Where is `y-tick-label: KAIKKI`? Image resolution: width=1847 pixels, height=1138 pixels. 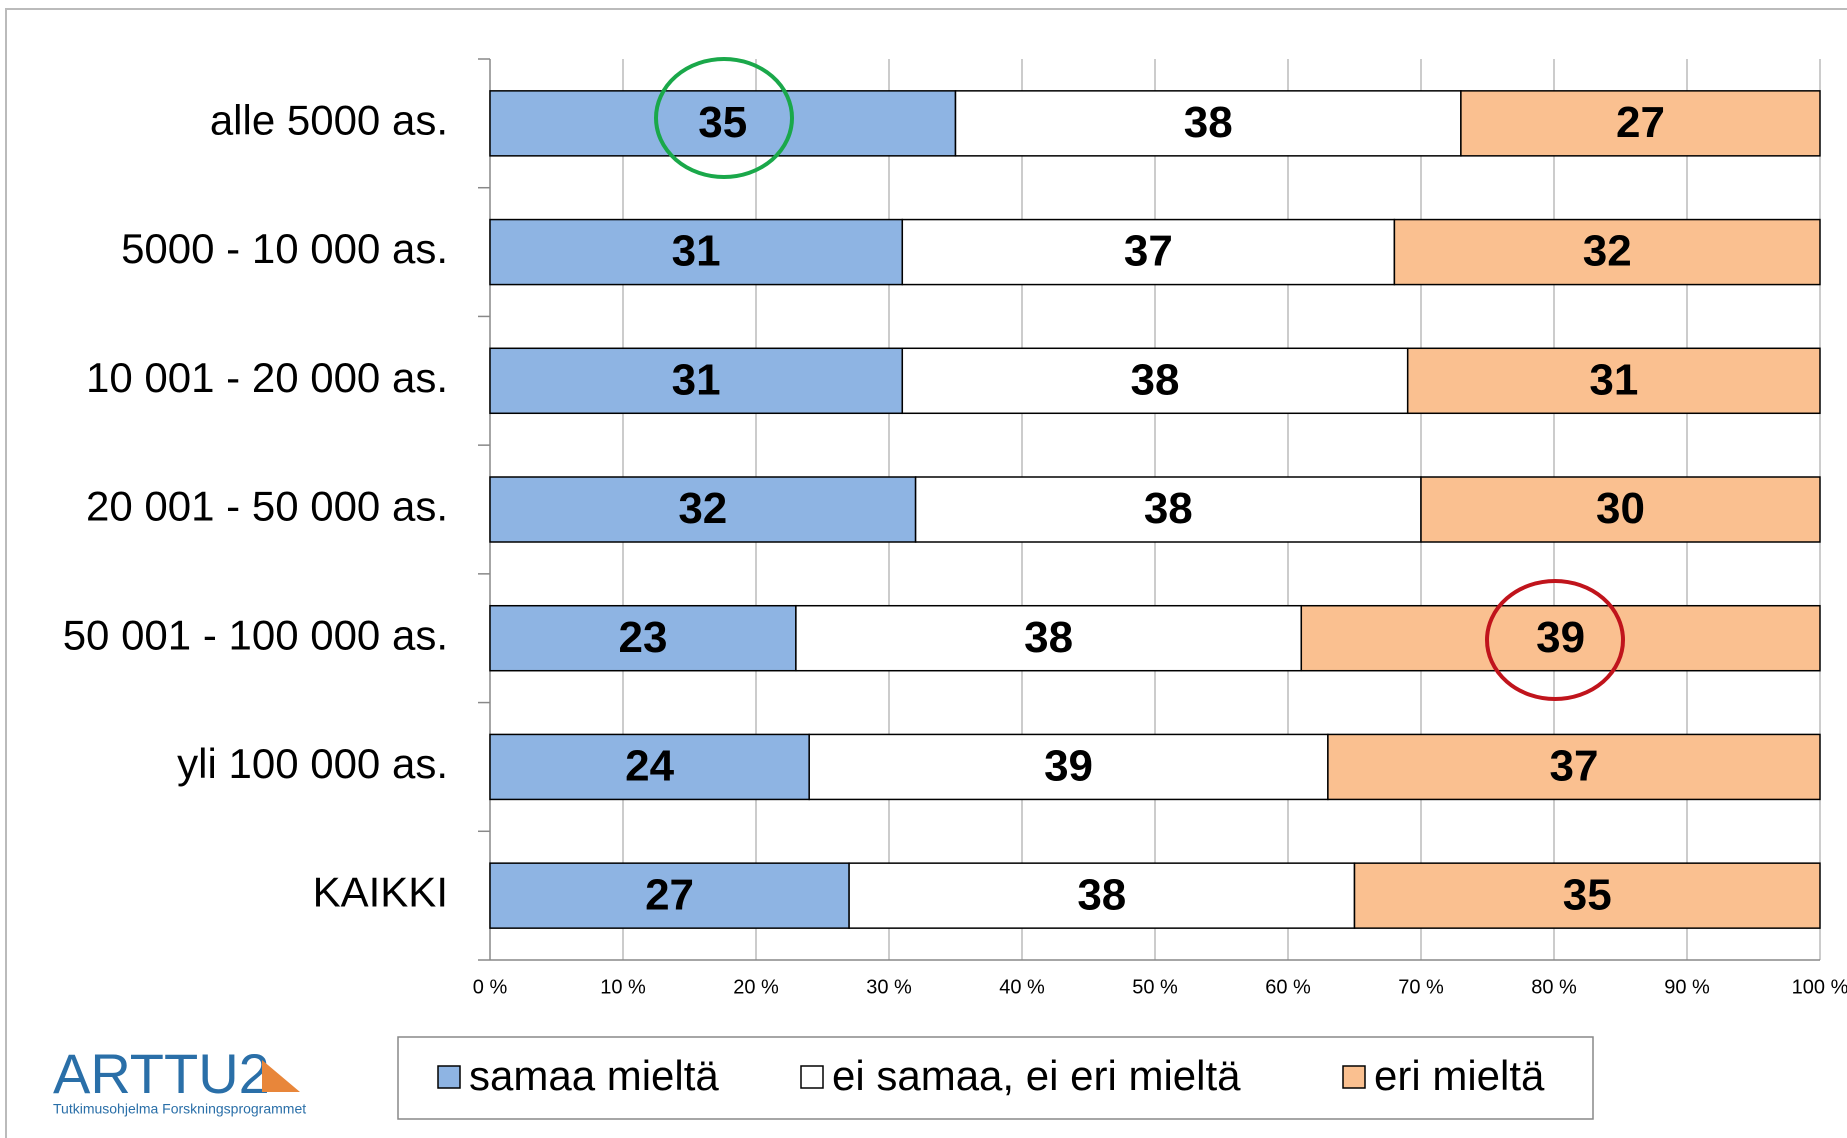 y-tick-label: KAIKKI is located at coordinates (380, 892).